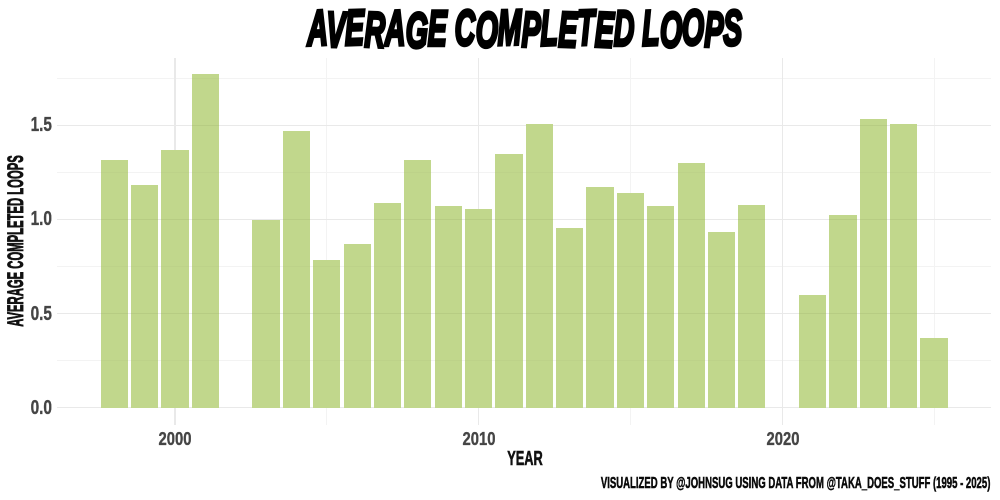  What do you see at coordinates (524, 29) in the screenshot?
I see `svg-text: AVERAGE COMPLETED LOOPS` at bounding box center [524, 29].